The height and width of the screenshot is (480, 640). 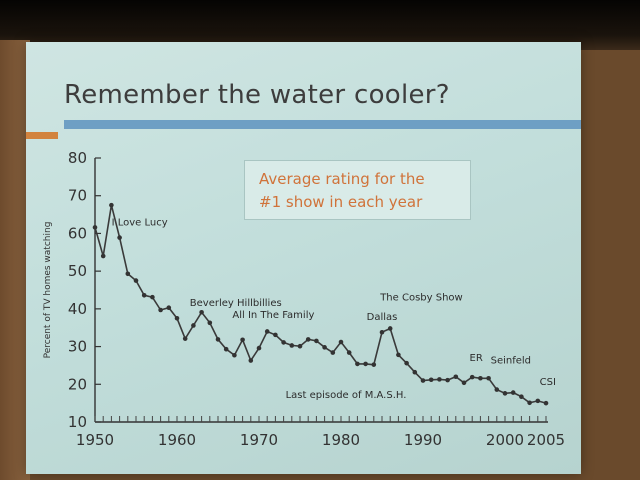 What do you see at coordinates (511, 360) in the screenshot?
I see `annotation-label: Seinfeld` at bounding box center [511, 360].